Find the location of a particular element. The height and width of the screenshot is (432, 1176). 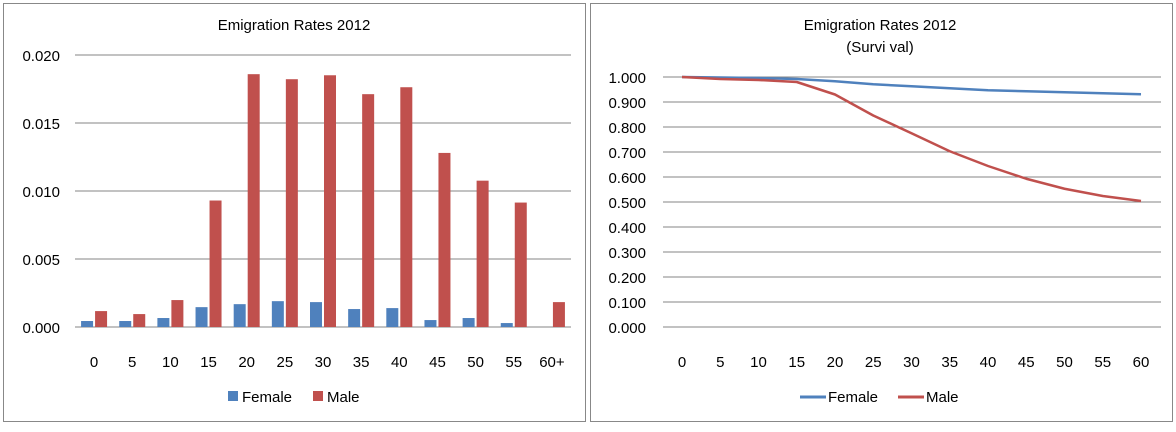

y-tick-label: 0.800 is located at coordinates (627, 128).